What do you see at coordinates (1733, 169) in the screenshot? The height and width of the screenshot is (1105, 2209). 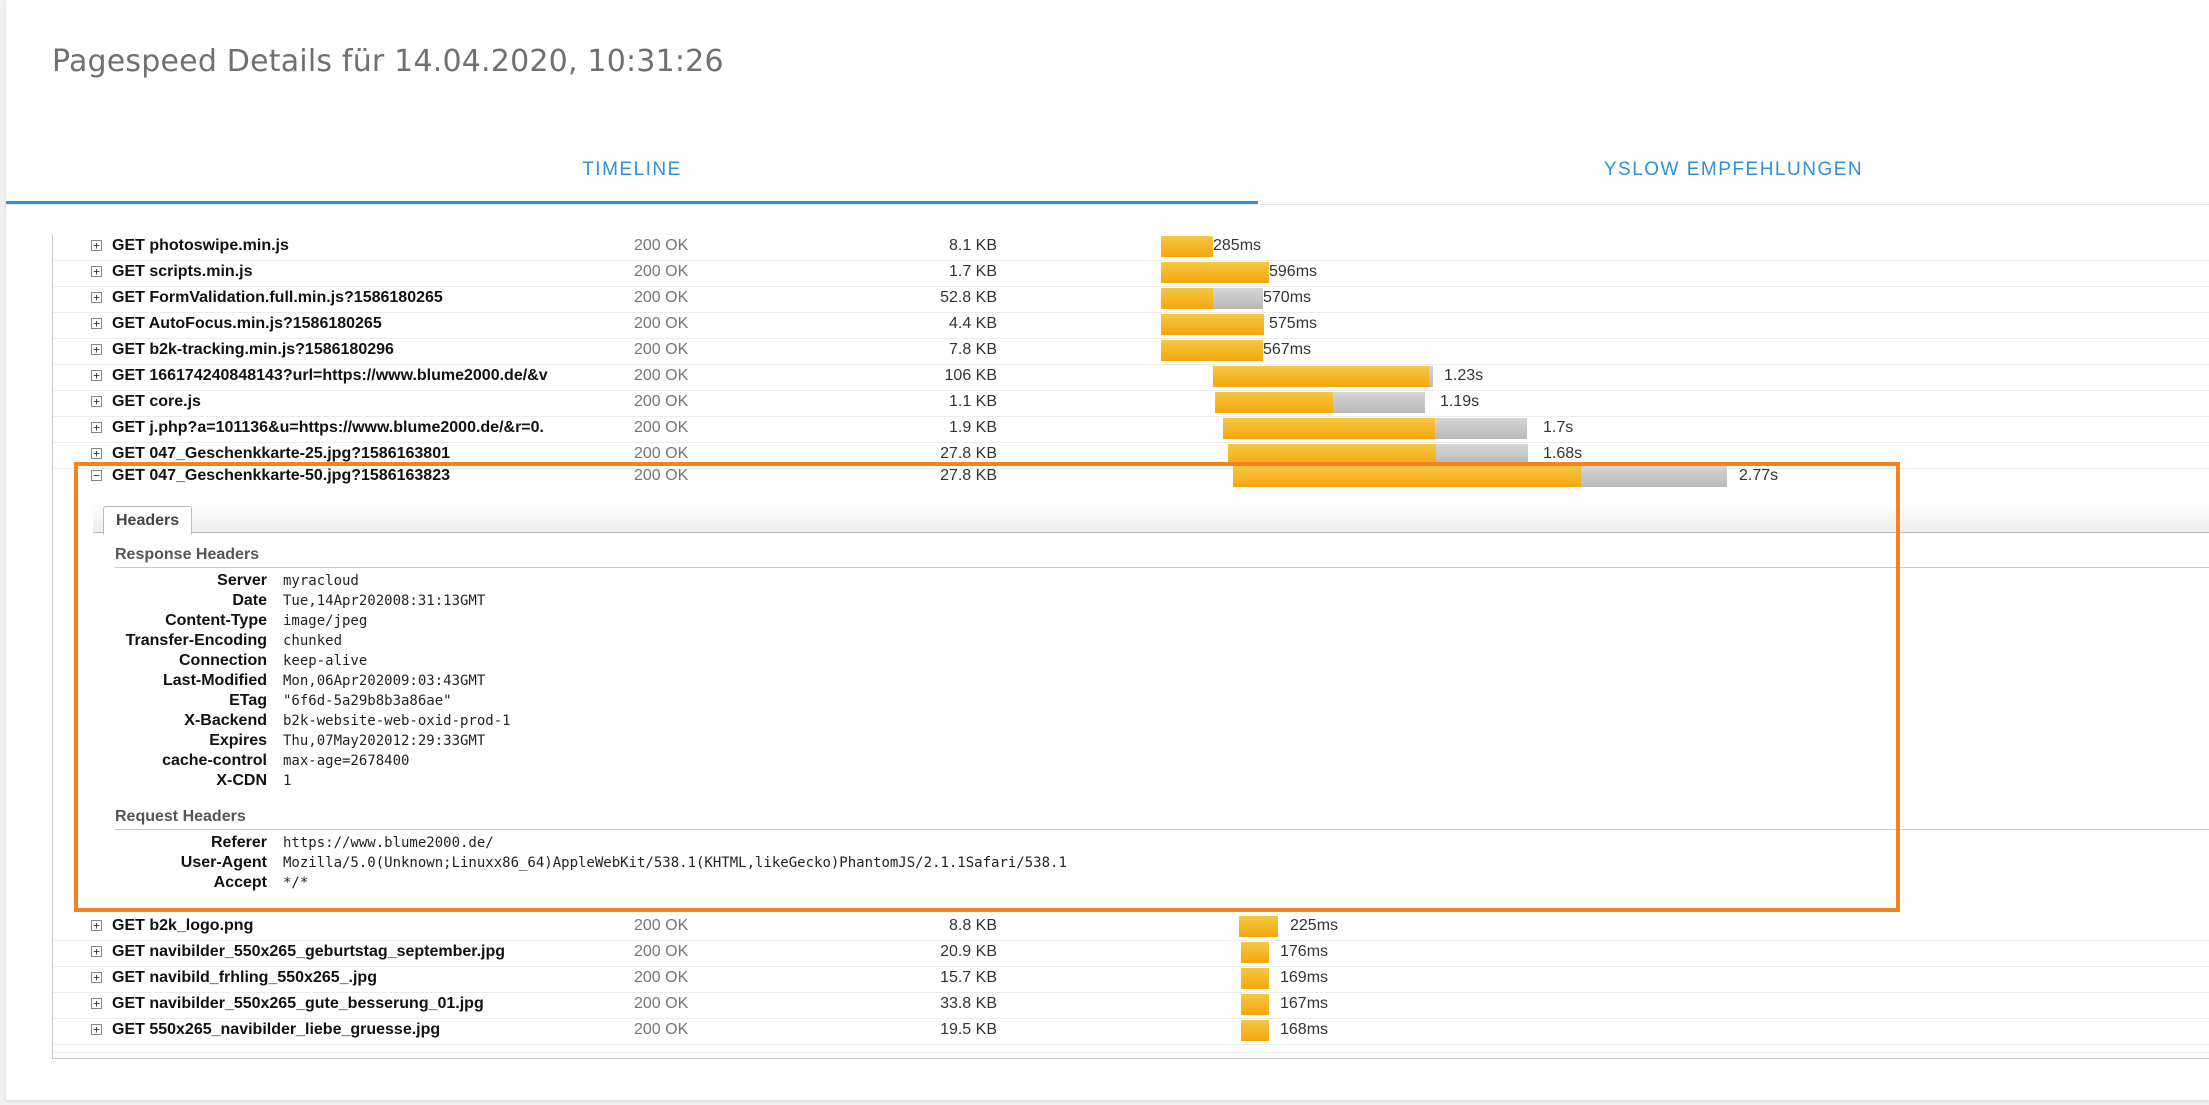 I see `tab-yslow: YSLOW EMPFEHLUNGEN` at bounding box center [1733, 169].